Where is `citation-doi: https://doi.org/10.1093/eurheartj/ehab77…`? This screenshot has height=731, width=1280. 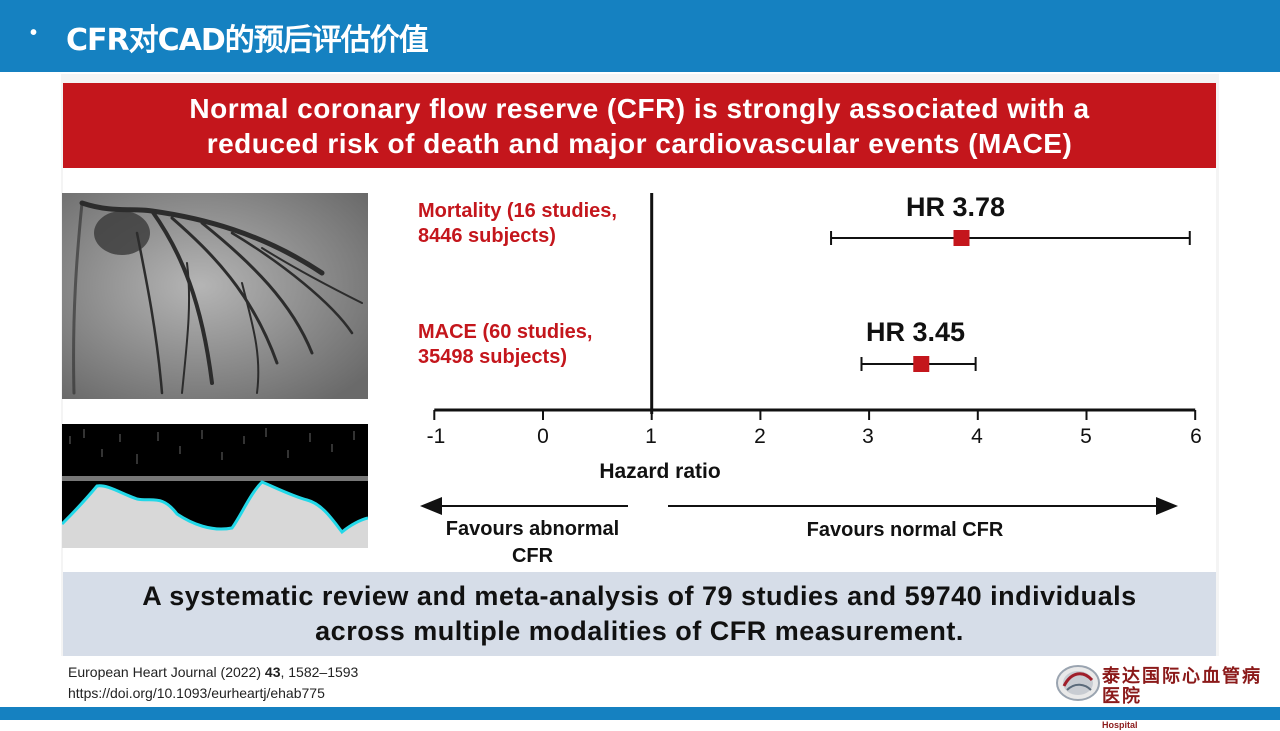
citation-doi: https://doi.org/10.1093/eurheartj/ehab77… is located at coordinates (196, 693).